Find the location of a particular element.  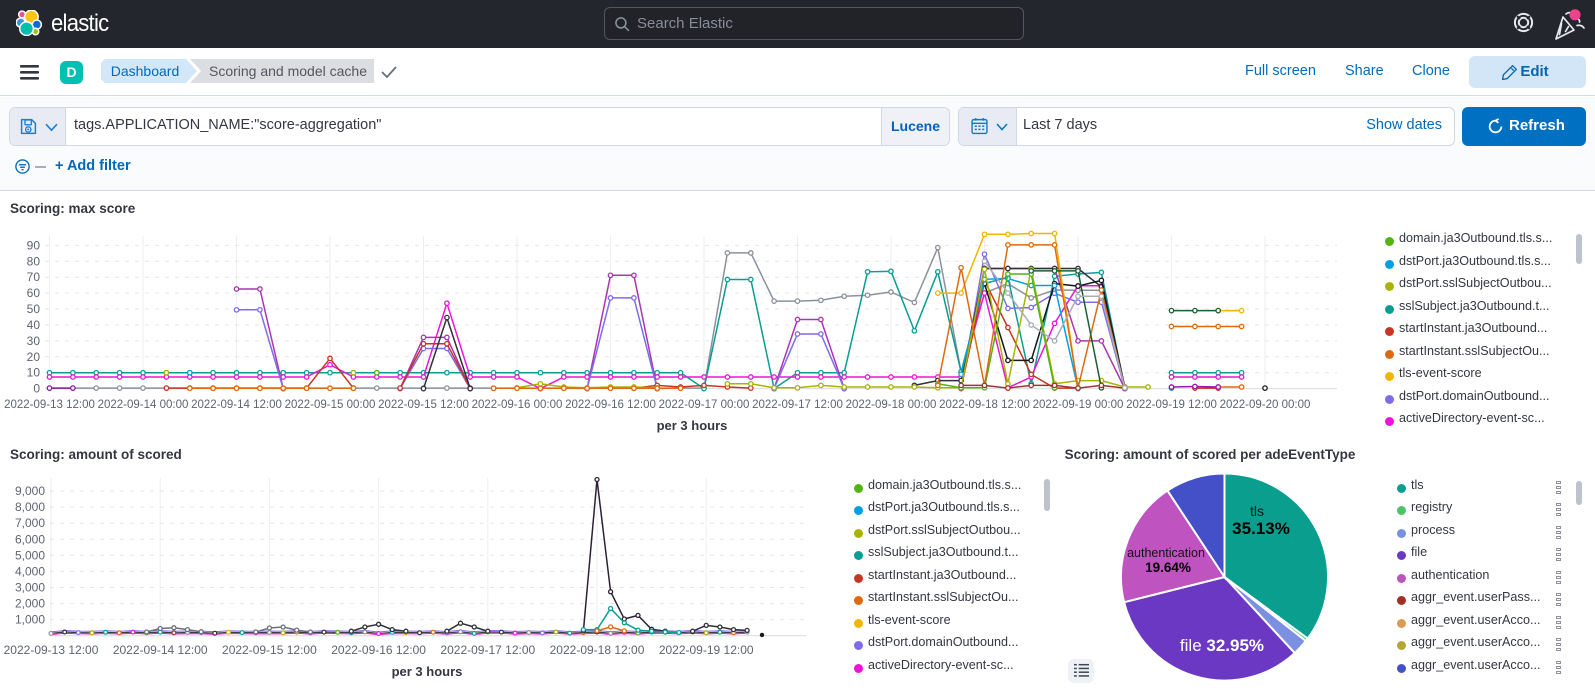

svg-text: 0 is located at coordinates (36, 389).